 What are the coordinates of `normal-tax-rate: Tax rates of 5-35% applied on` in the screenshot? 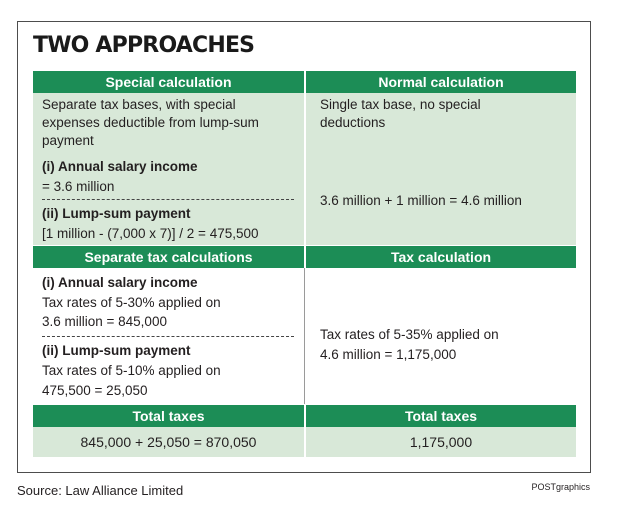 It's located at (409, 334).